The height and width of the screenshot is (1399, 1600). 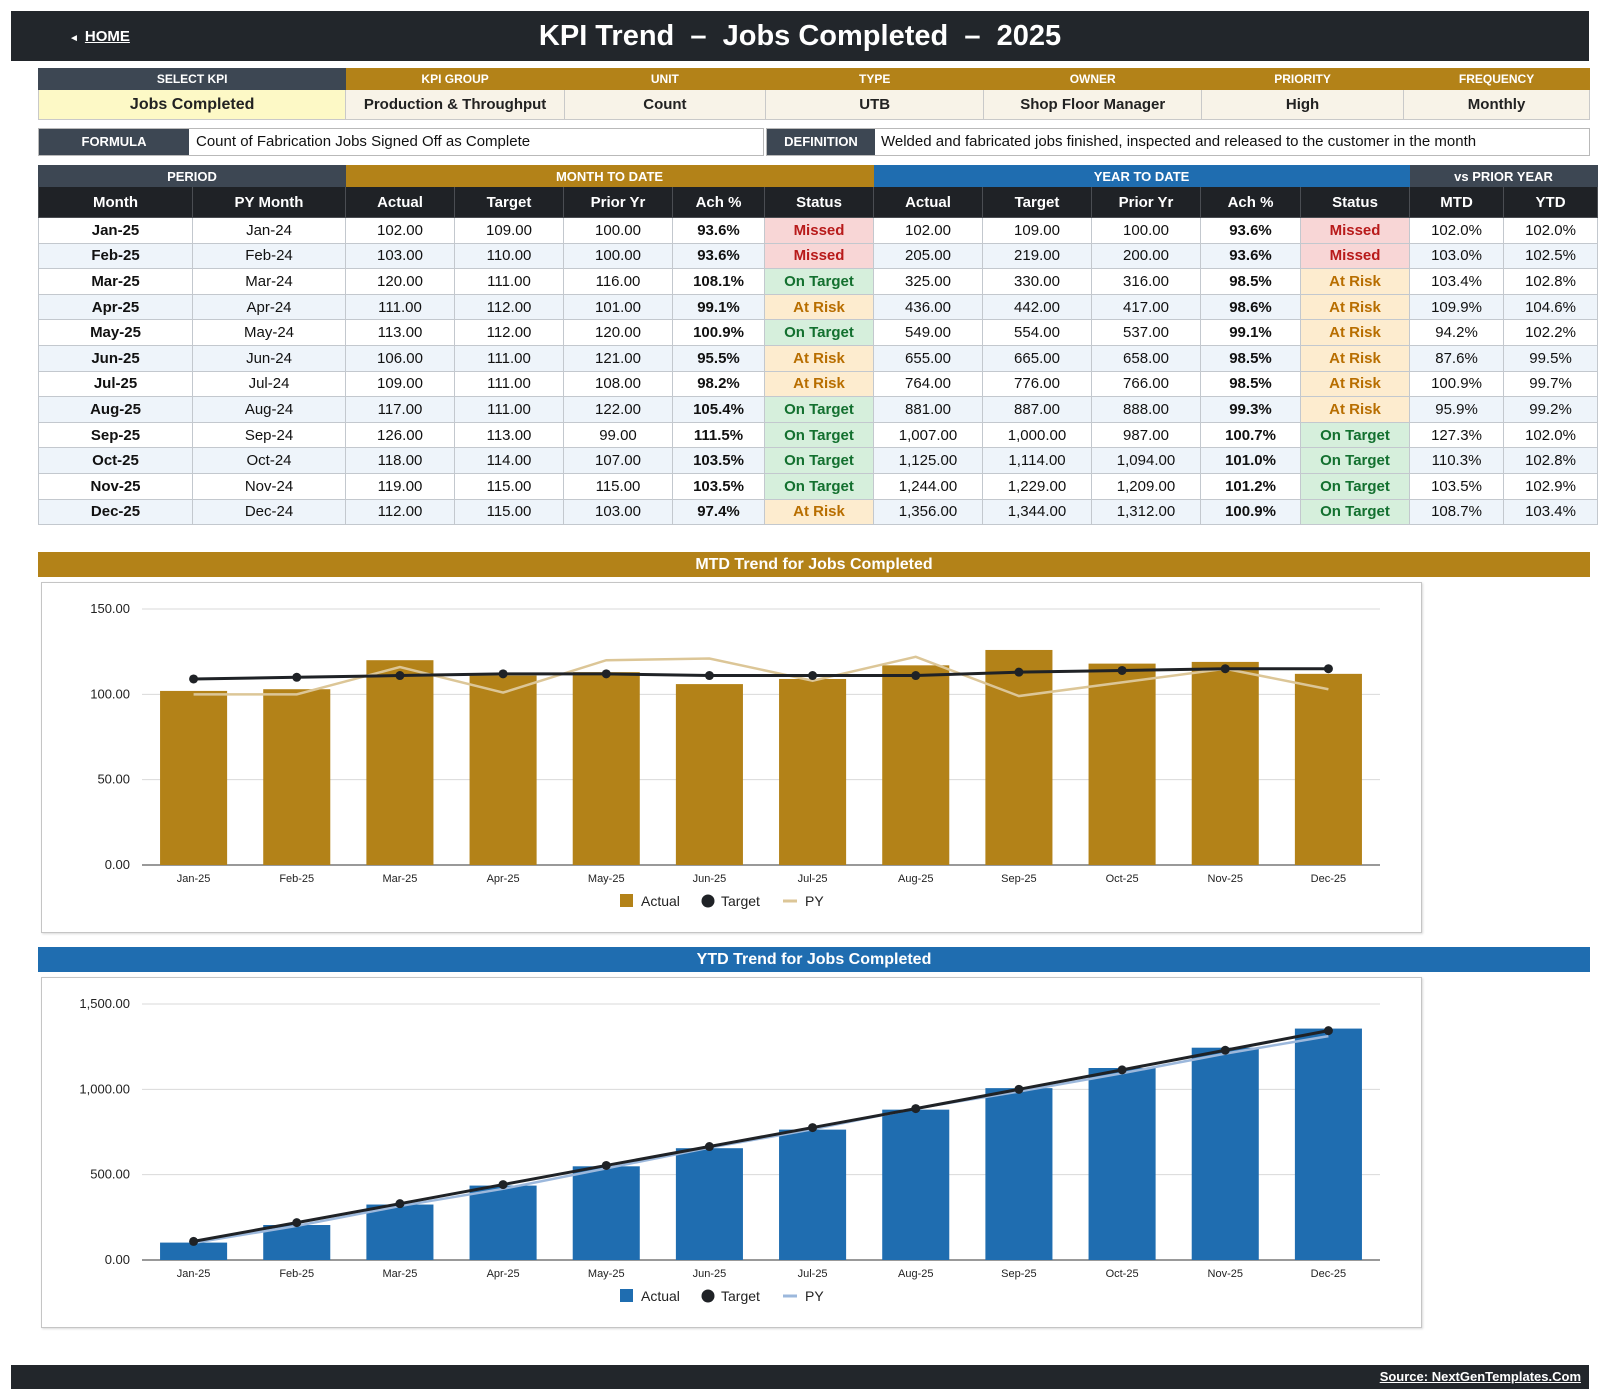 What do you see at coordinates (821, 142) in the screenshot?
I see `definition-label: DEFINITION` at bounding box center [821, 142].